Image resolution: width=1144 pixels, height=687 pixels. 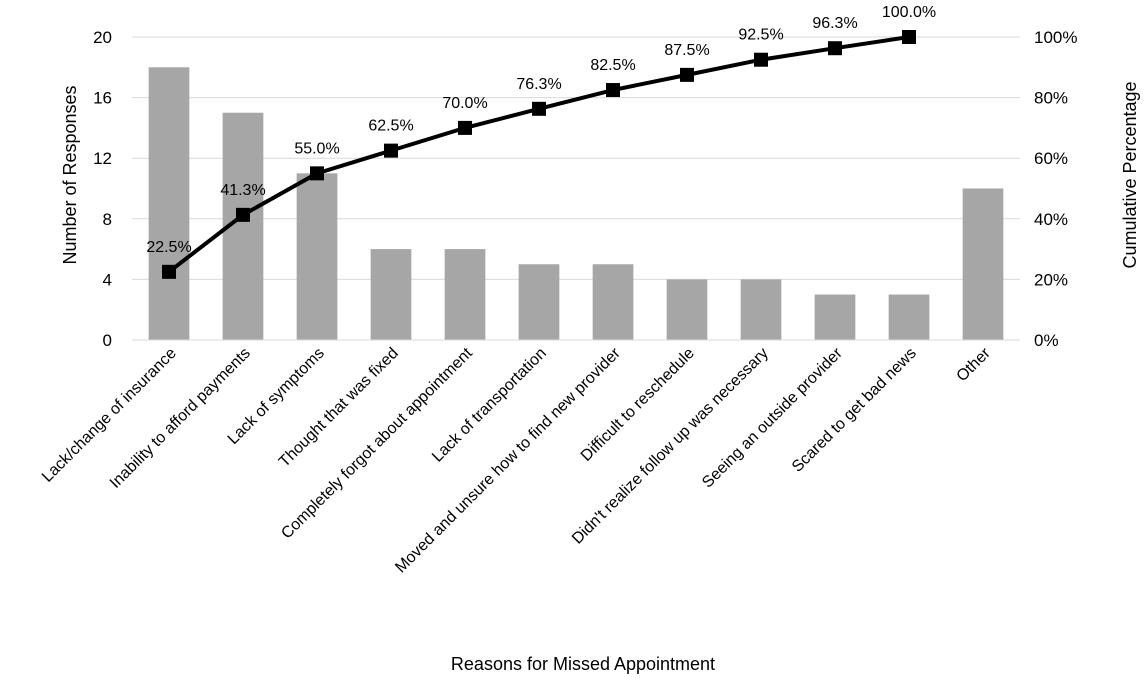 What do you see at coordinates (1051, 98) in the screenshot?
I see `y2-tick-label: 80%` at bounding box center [1051, 98].